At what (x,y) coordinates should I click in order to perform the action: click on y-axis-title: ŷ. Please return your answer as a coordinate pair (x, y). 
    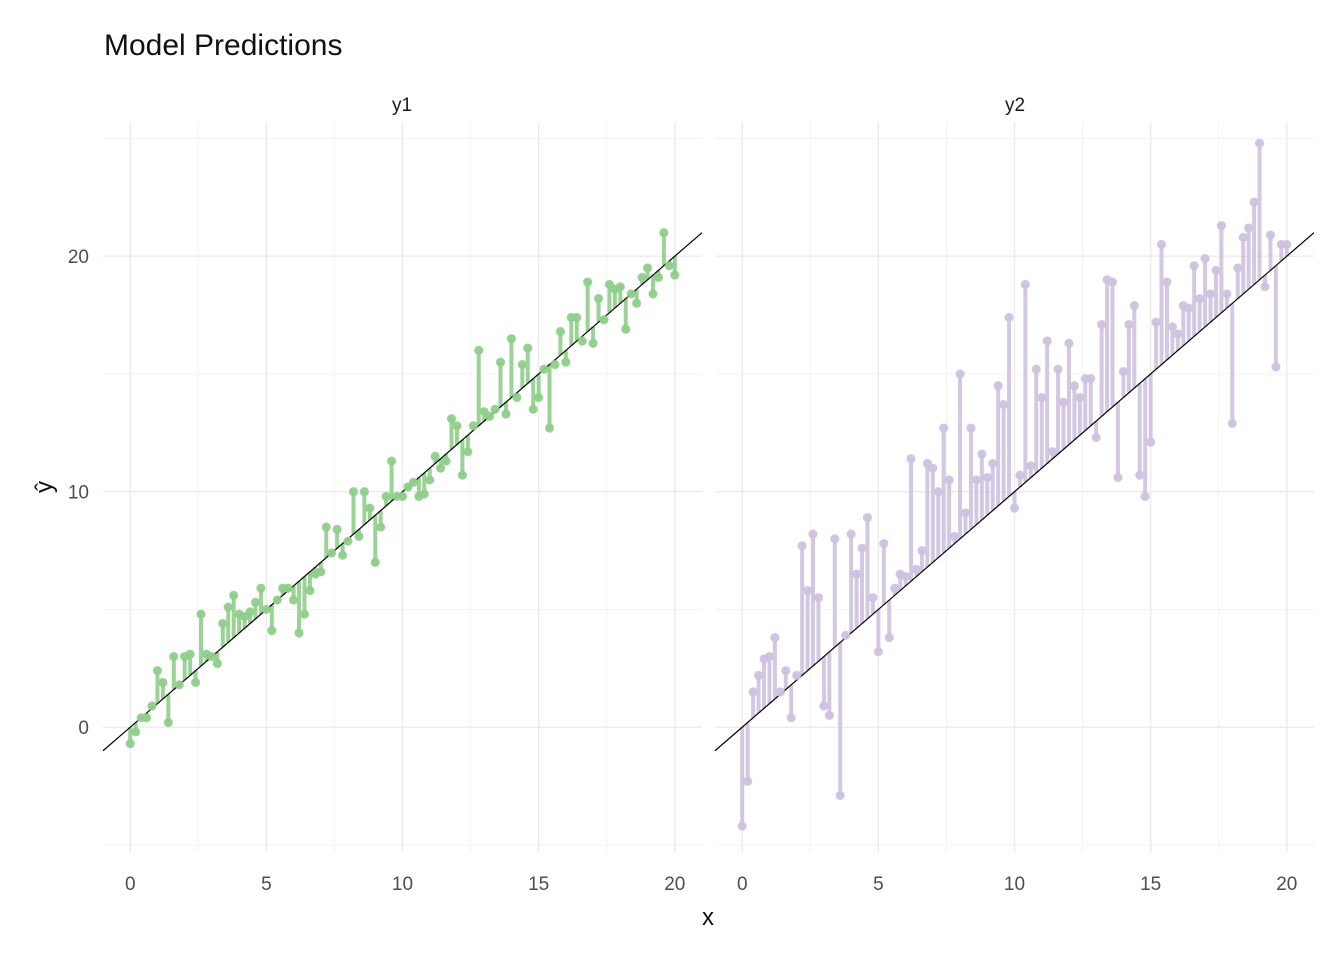
    Looking at the image, I should click on (44, 487).